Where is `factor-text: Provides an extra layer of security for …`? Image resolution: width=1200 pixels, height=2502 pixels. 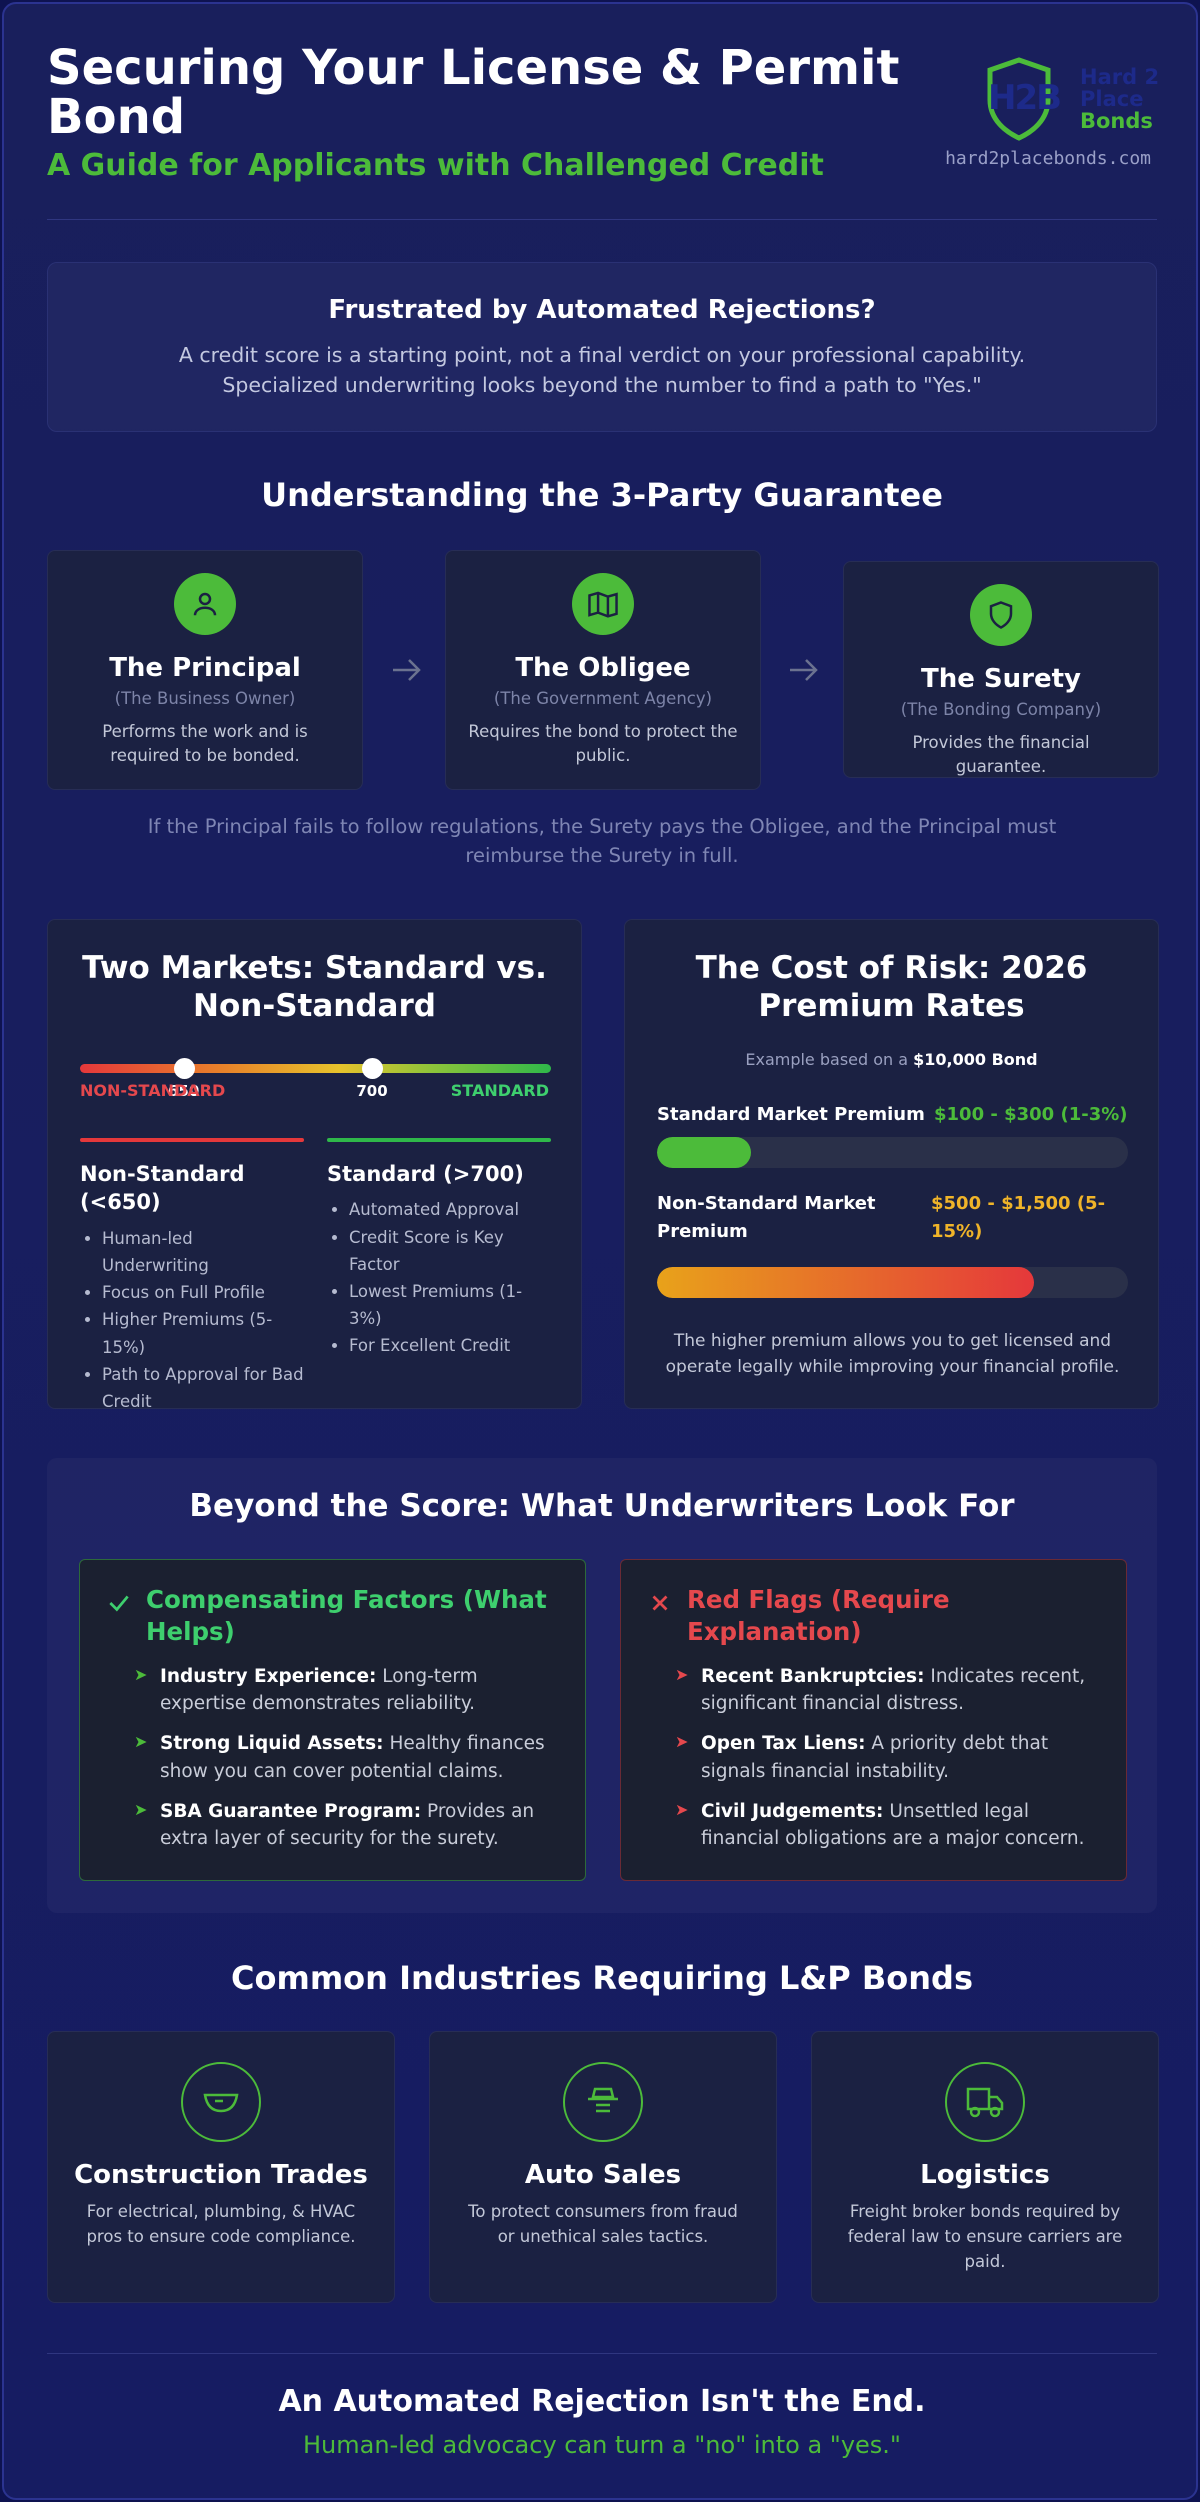
factor-text: Provides an extra layer of security for … is located at coordinates (347, 1825).